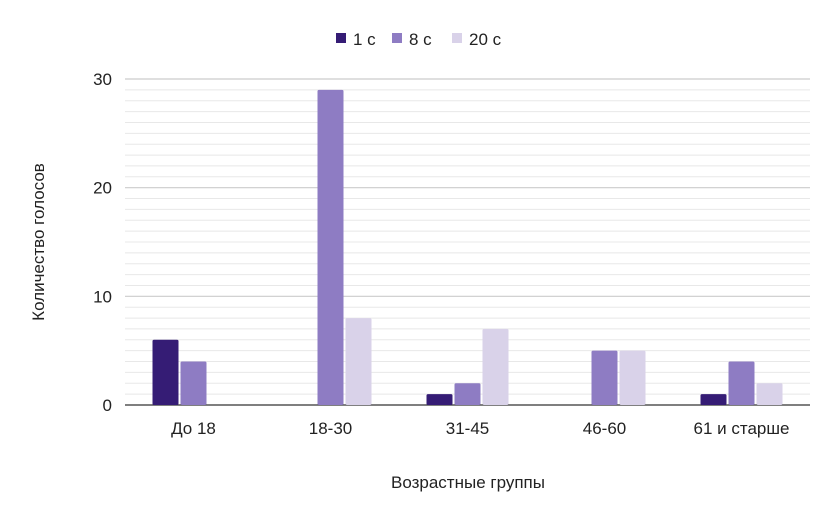 This screenshot has width=840, height=520. What do you see at coordinates (364, 39) in the screenshot?
I see `legend-label: 1 с` at bounding box center [364, 39].